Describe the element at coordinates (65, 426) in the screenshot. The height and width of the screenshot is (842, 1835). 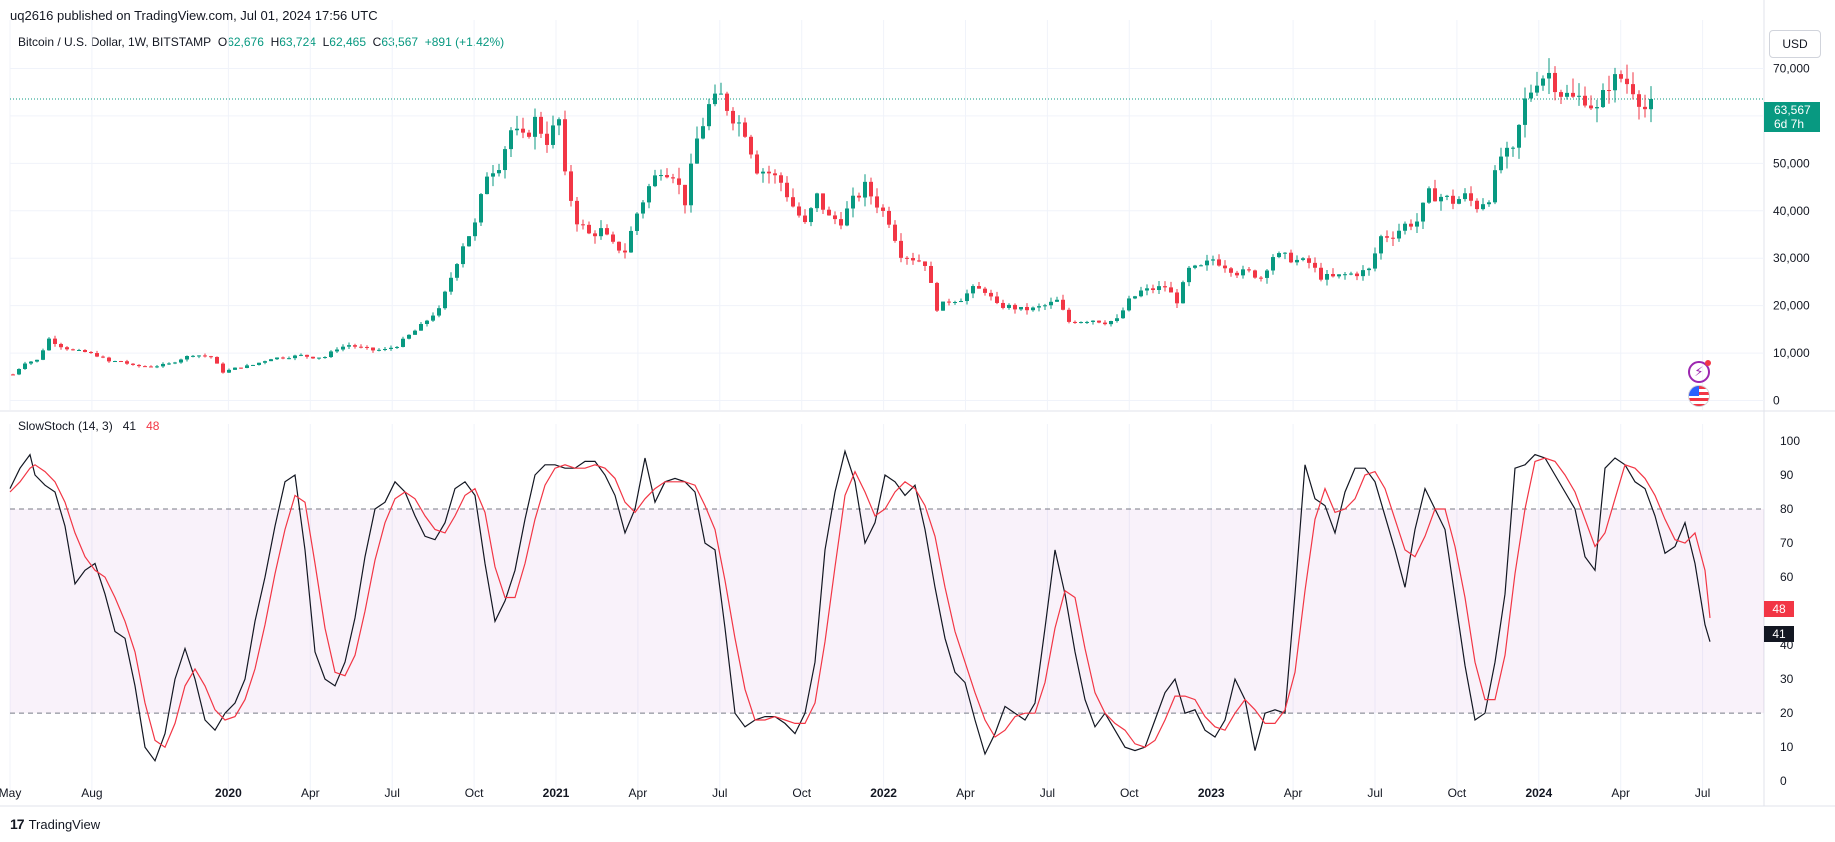
I see `oscillator-title: SlowStoch (14, 3)` at that location.